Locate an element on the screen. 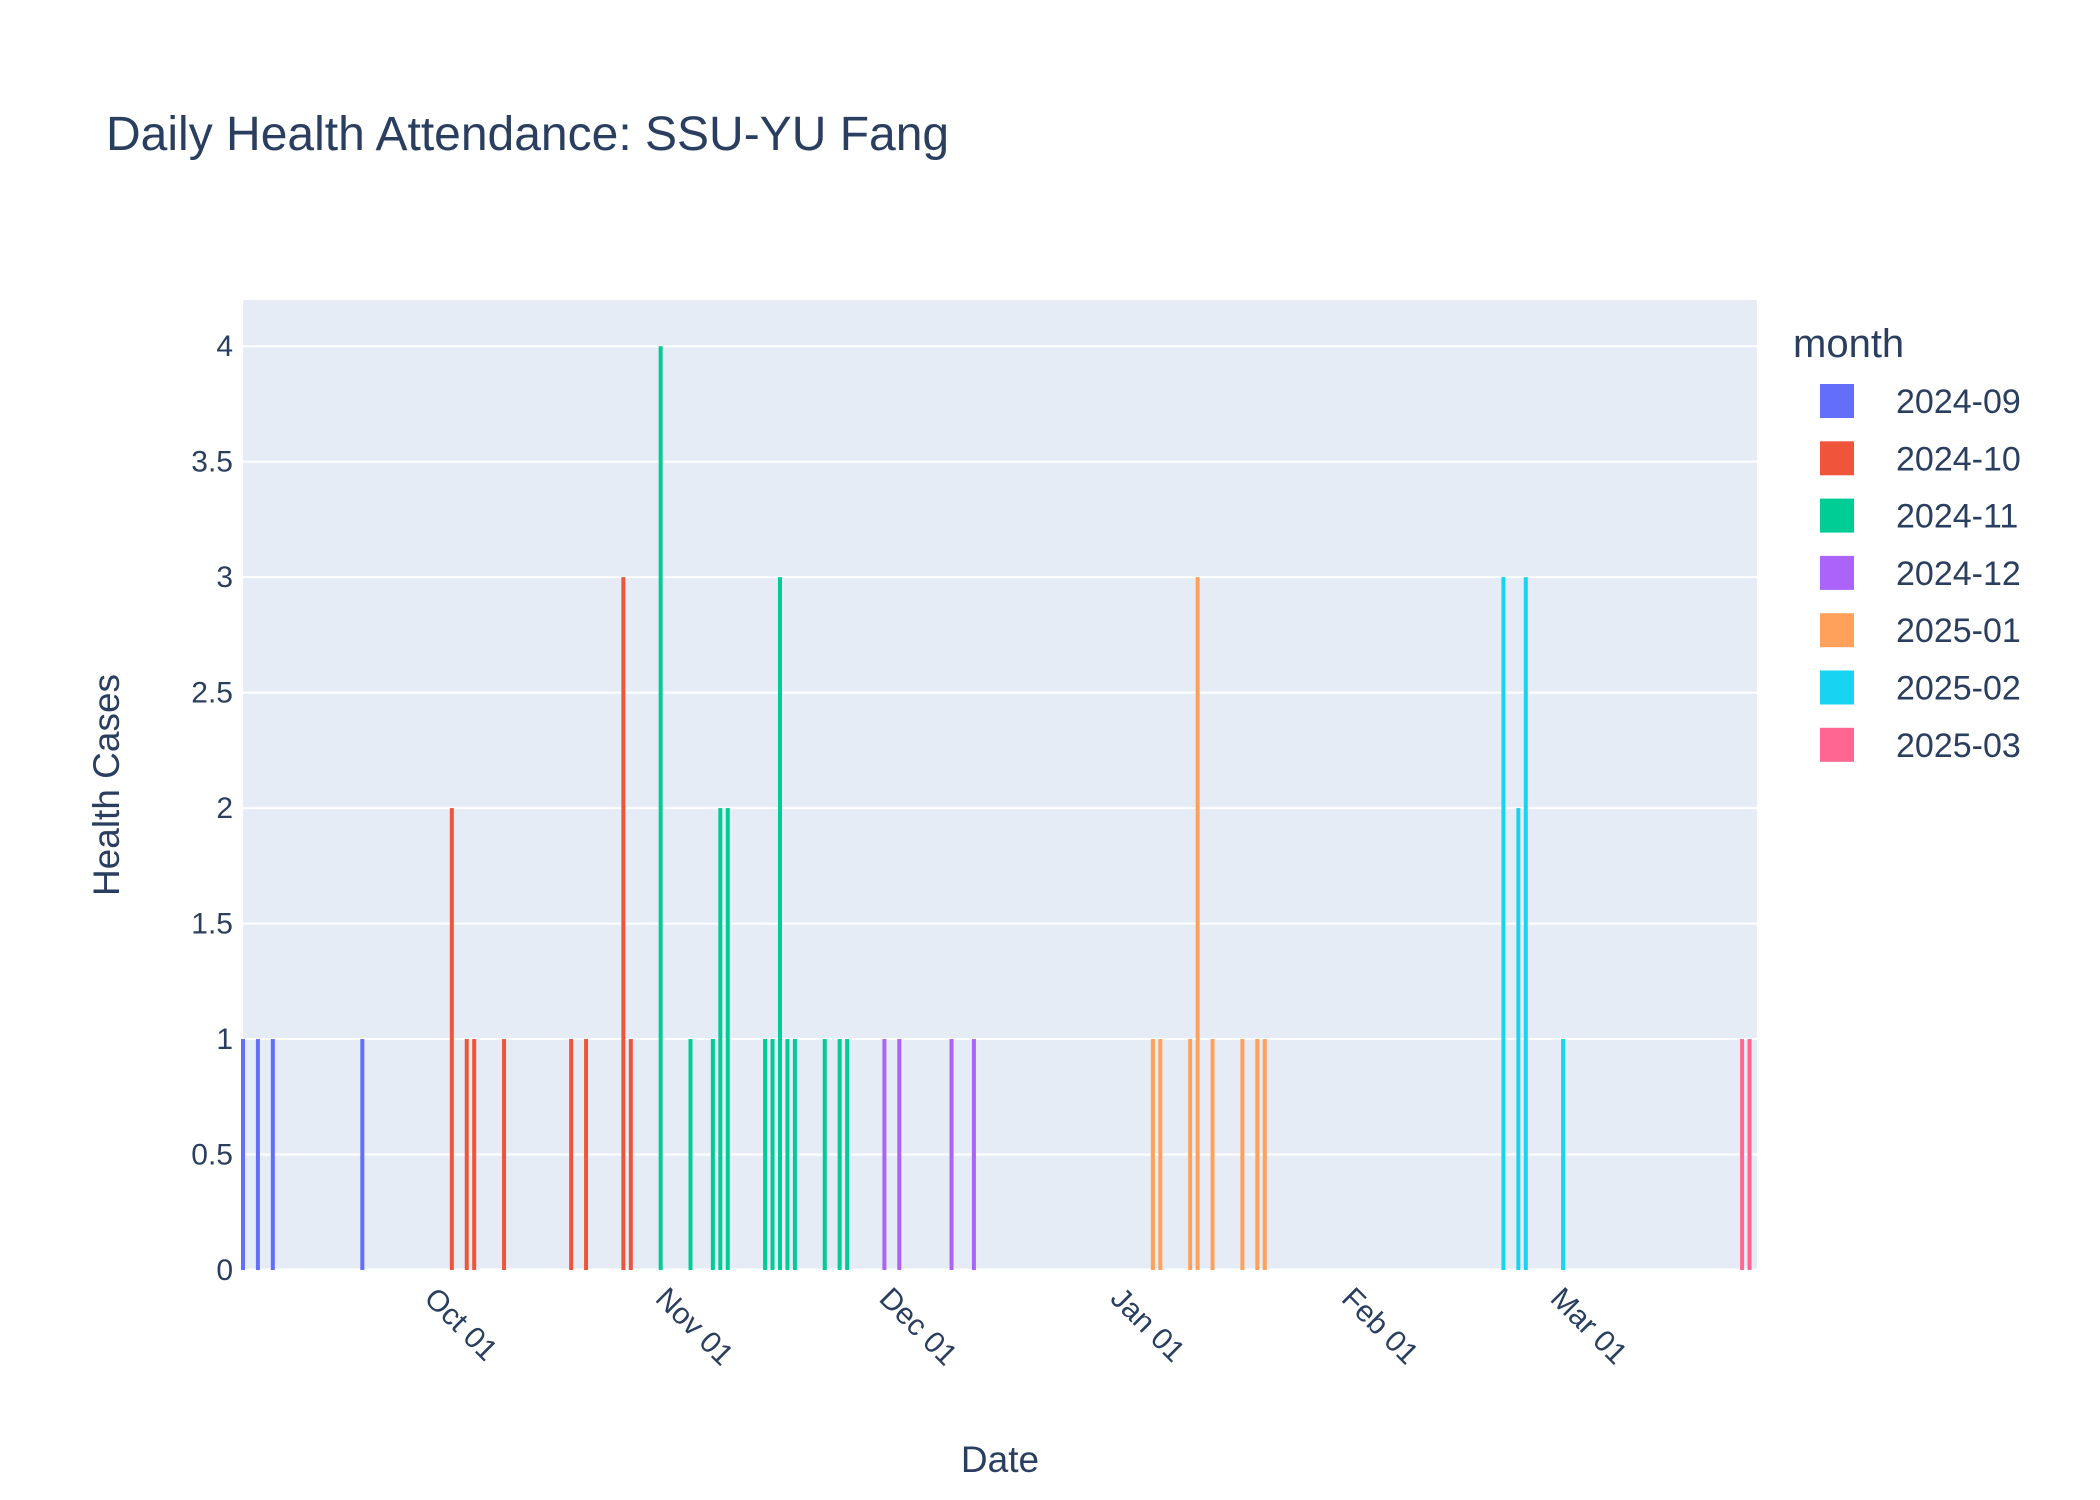  chart-title: Daily Health Attendance: SSU-YU Fang is located at coordinates (527, 134).